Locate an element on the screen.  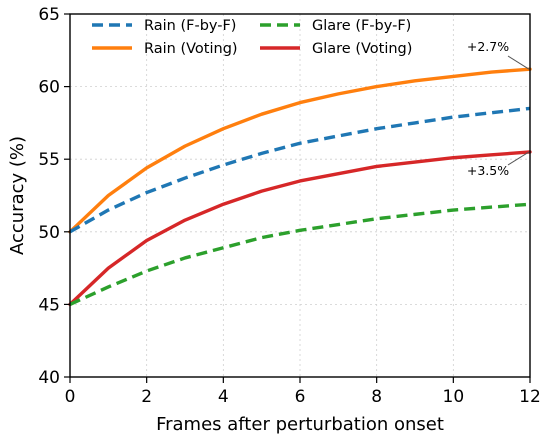
annotation-label: +2.7% is located at coordinates (488, 46).